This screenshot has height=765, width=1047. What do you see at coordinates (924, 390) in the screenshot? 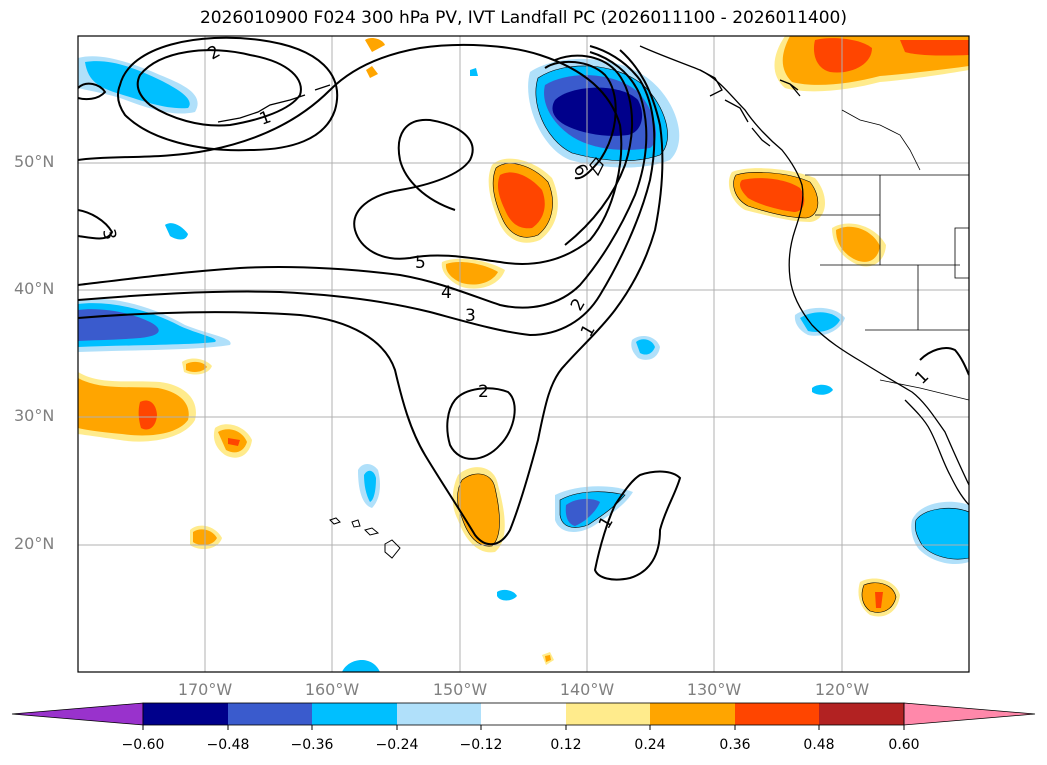
I see `us-mexico-border` at bounding box center [924, 390].